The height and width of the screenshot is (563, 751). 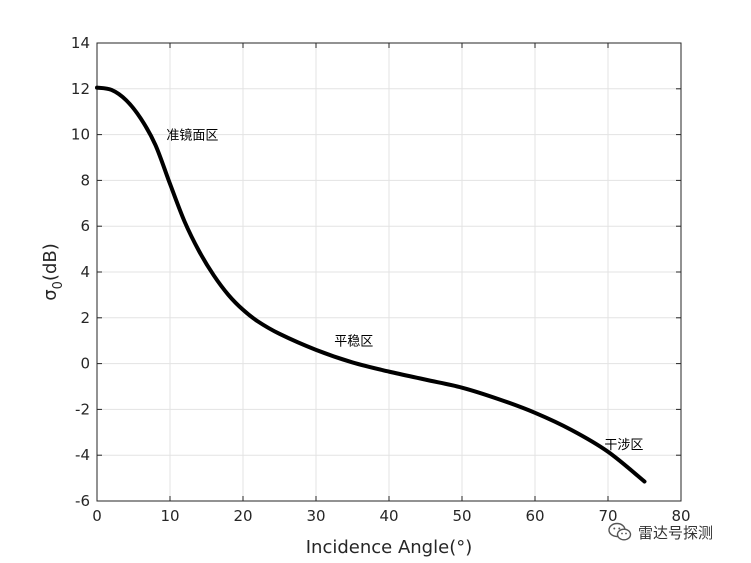 What do you see at coordinates (80, 89) in the screenshot?
I see `y-tick-label: 12` at bounding box center [80, 89].